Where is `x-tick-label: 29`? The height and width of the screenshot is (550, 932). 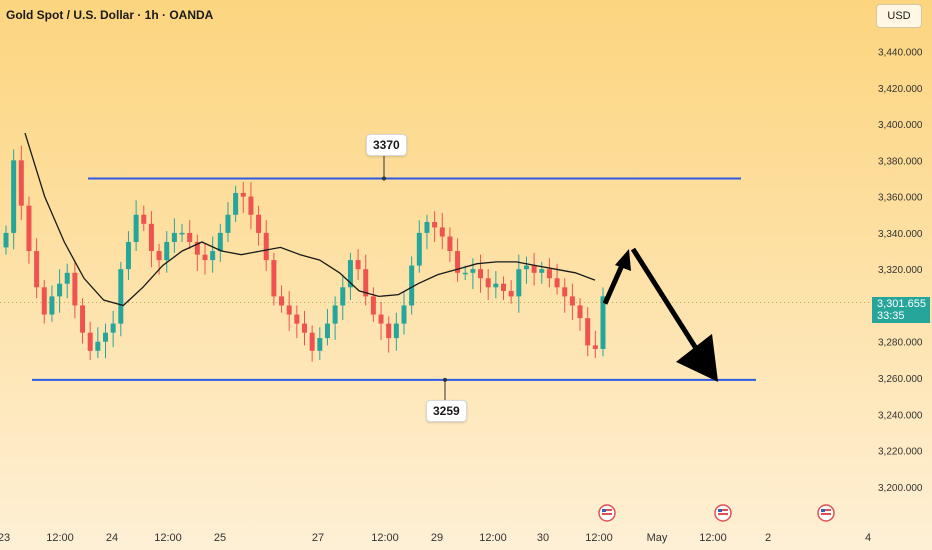
x-tick-label: 29 is located at coordinates (437, 538).